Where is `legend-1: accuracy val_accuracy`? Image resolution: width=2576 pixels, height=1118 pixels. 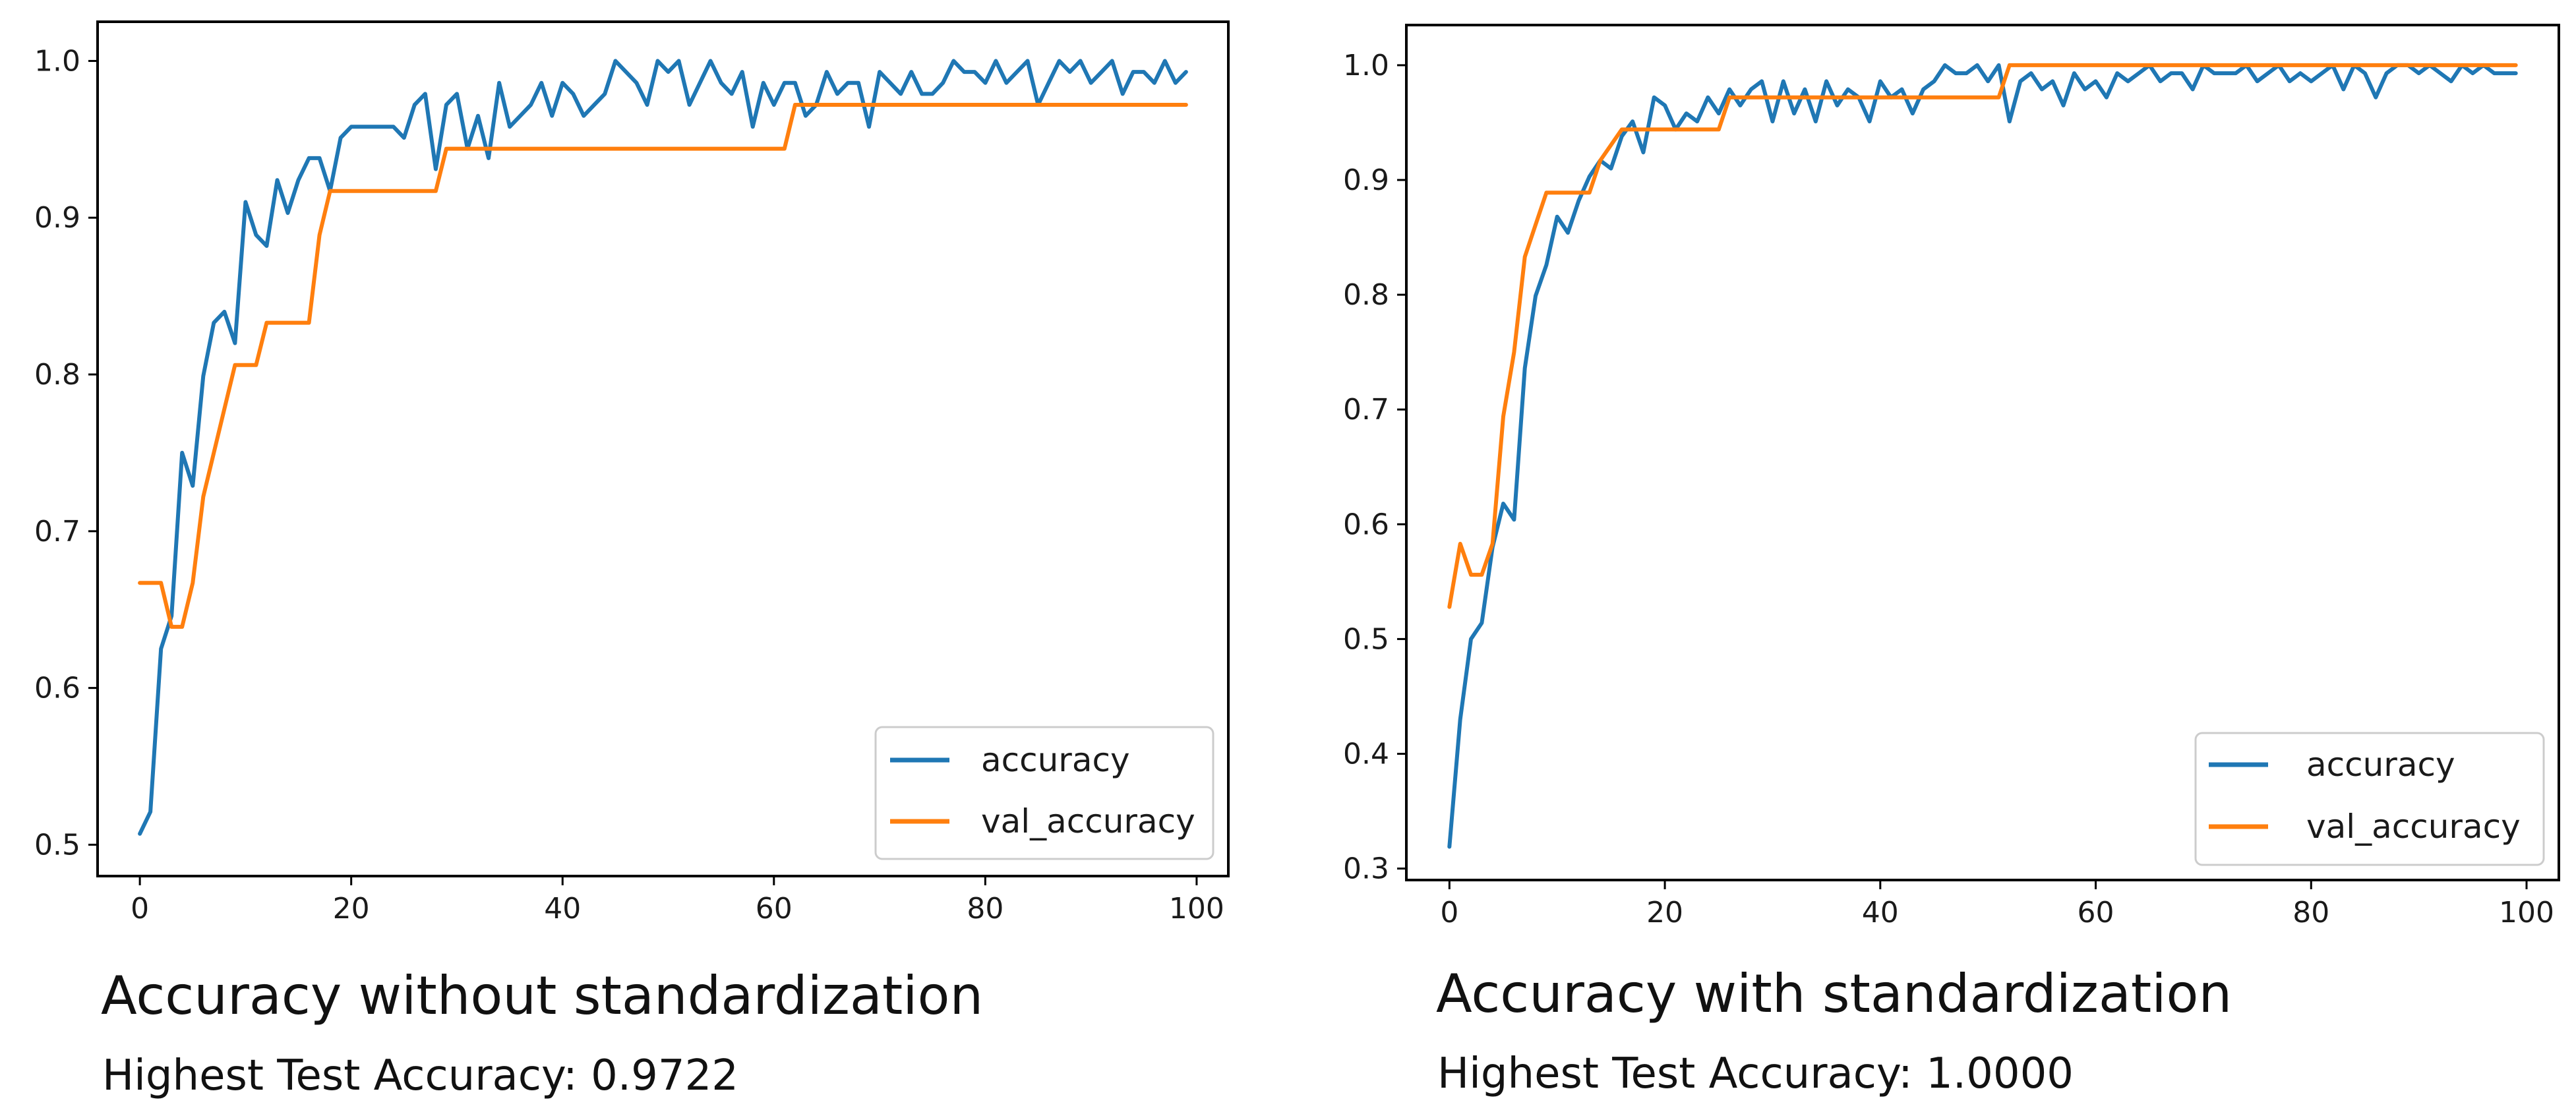 legend-1: accuracy val_accuracy is located at coordinates (1044, 793).